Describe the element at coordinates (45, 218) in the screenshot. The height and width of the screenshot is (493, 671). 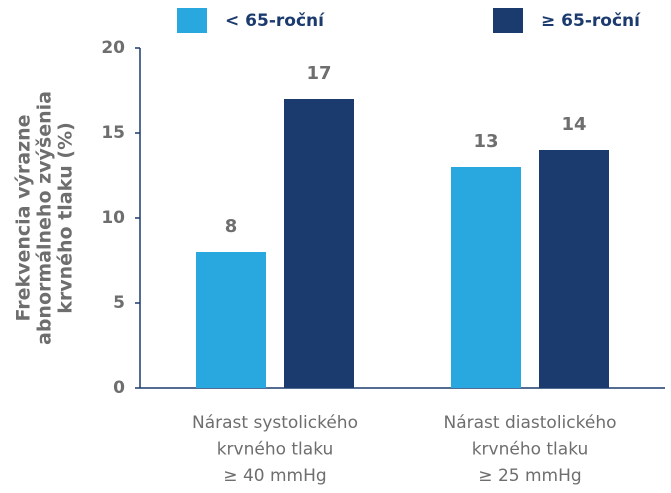
I see `y-axis-label: abnormálneho zvýšenia` at that location.